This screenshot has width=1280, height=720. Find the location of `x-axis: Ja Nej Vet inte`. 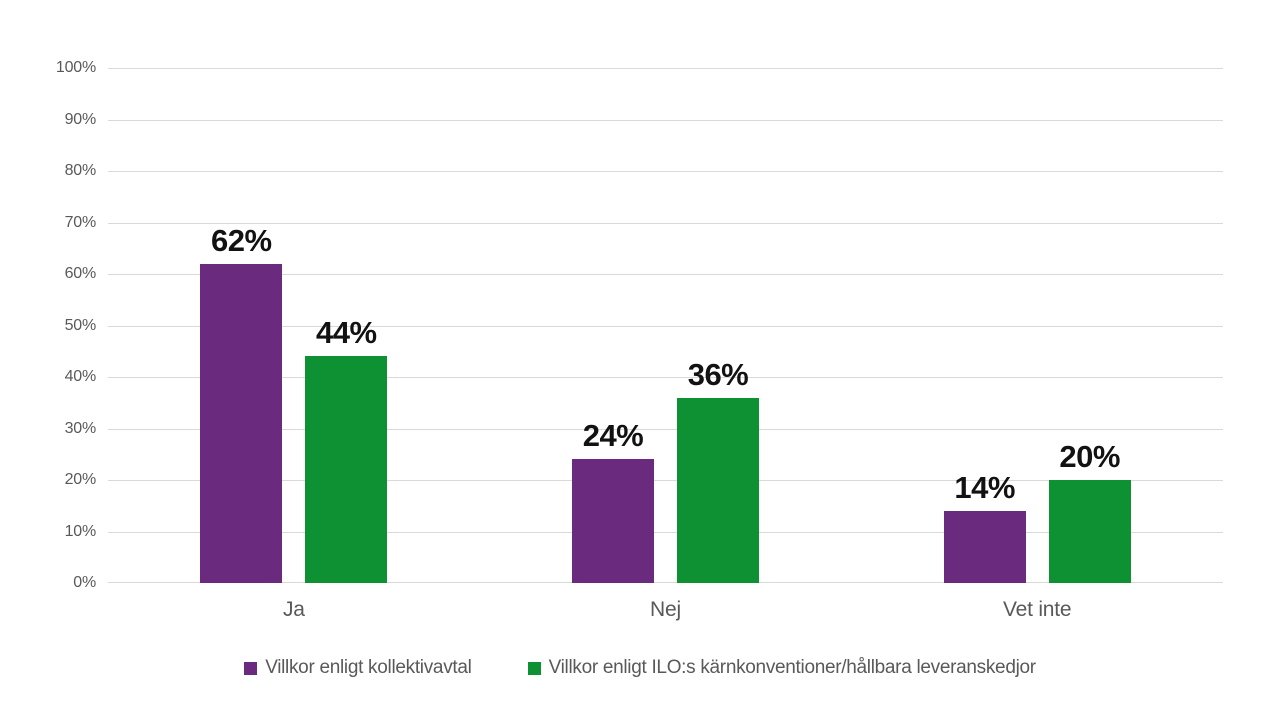

x-axis: Ja Nej Vet inte is located at coordinates (665, 610).